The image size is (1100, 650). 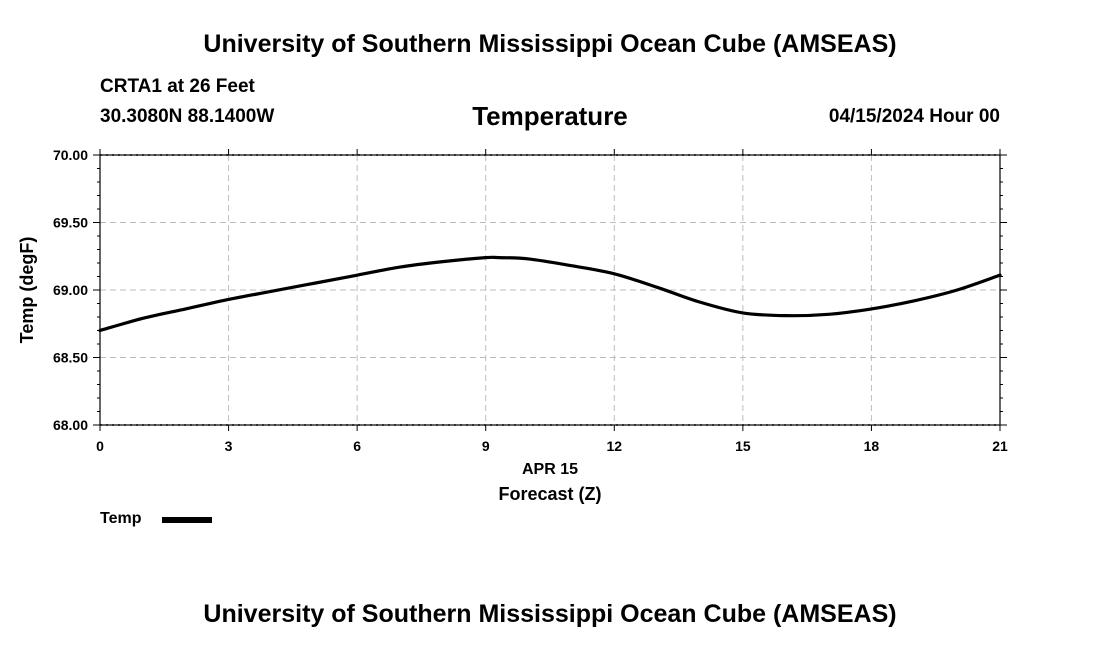 What do you see at coordinates (743, 446) in the screenshot?
I see `x-tick-label: 15` at bounding box center [743, 446].